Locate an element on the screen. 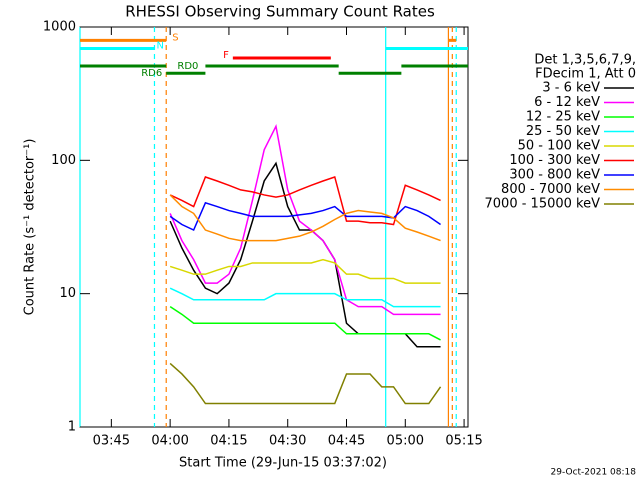 This screenshot has height=480, width=640. y-tick-label: 1000 is located at coordinates (59, 27).